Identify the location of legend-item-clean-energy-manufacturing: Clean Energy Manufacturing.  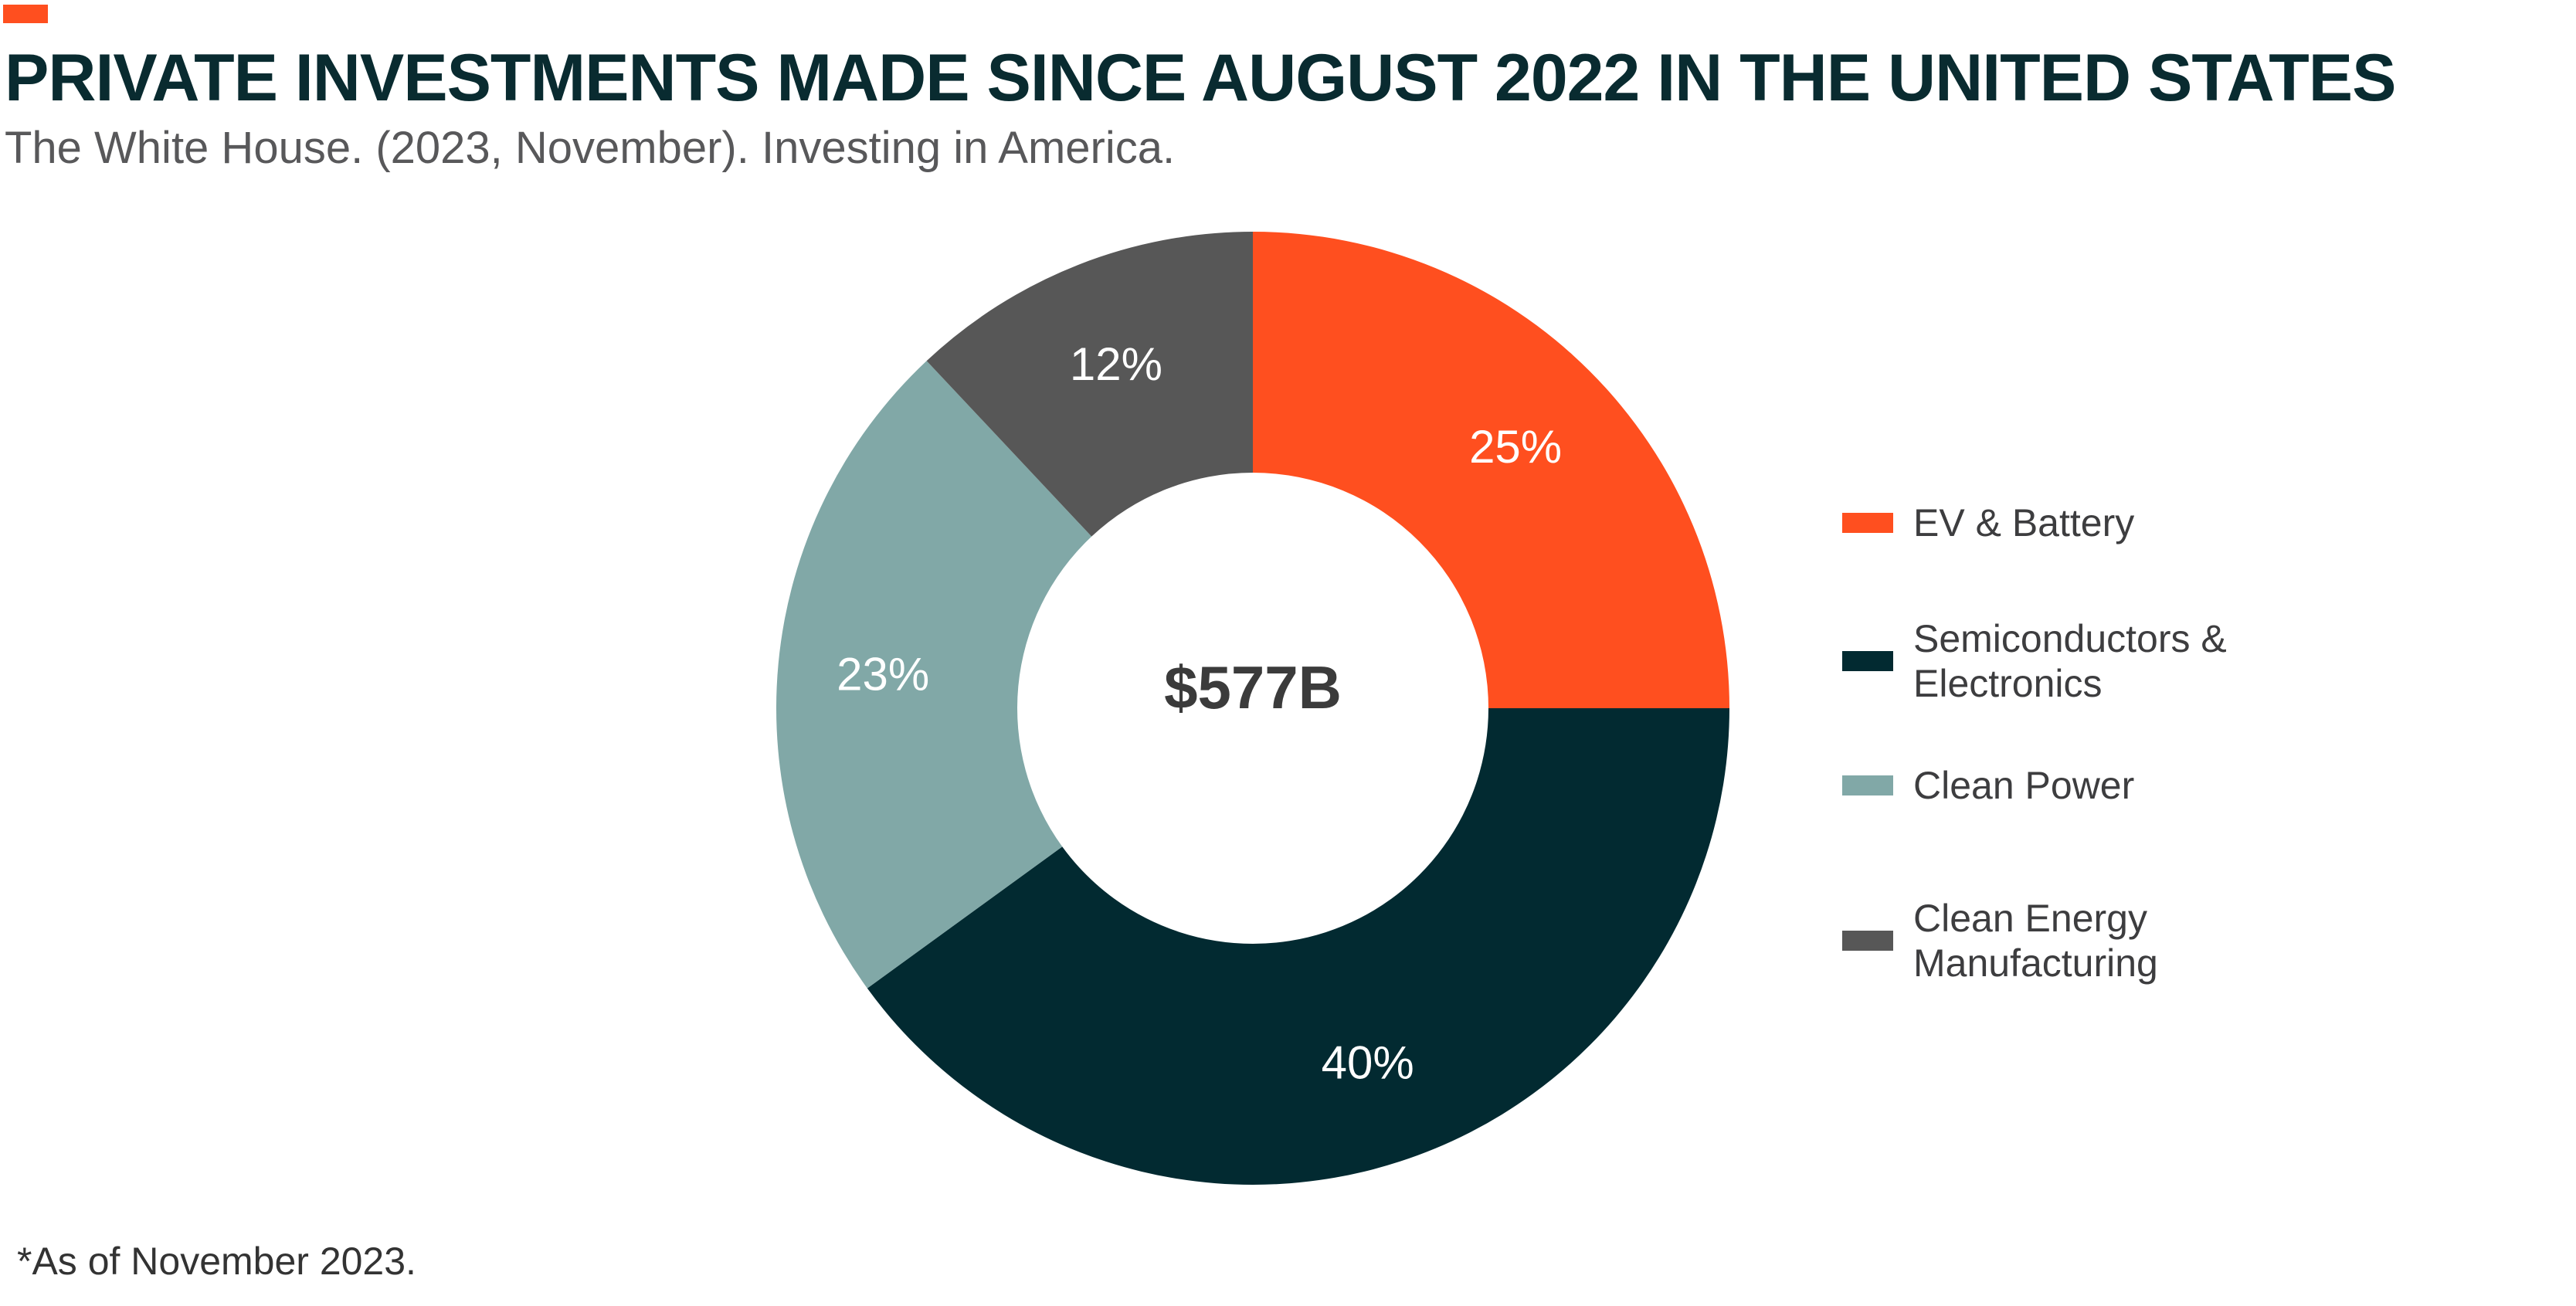
(2059, 940).